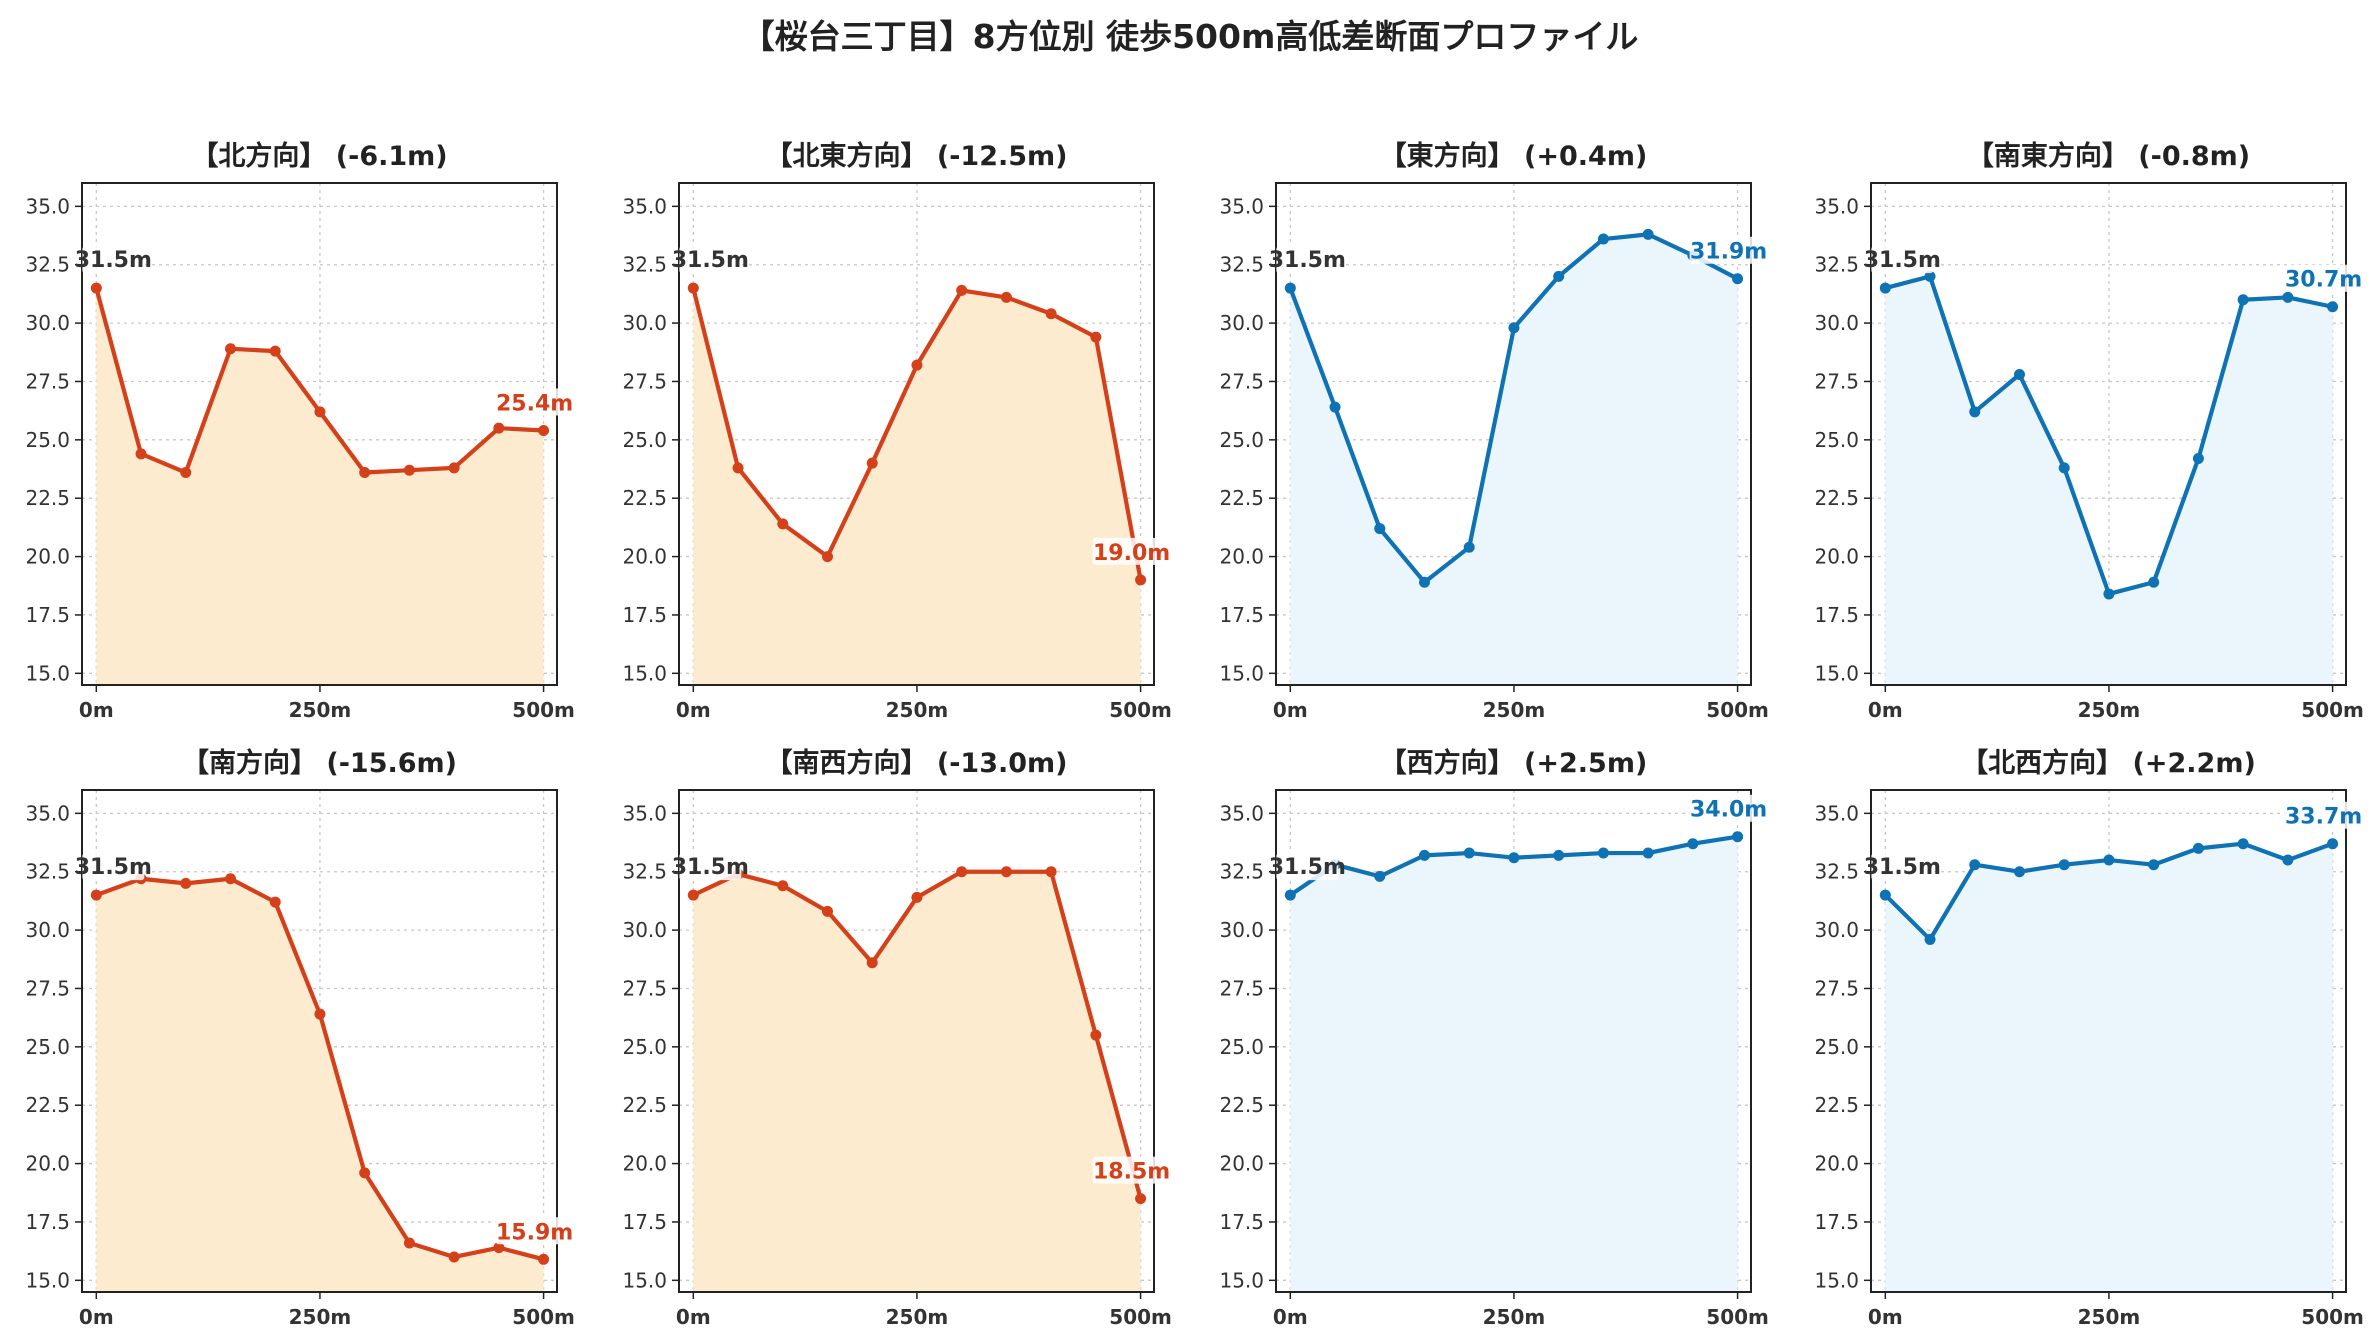  Describe the element at coordinates (1514, 763) in the screenshot. I see `panel-title: 【西方向】 (+2.5m)` at that location.